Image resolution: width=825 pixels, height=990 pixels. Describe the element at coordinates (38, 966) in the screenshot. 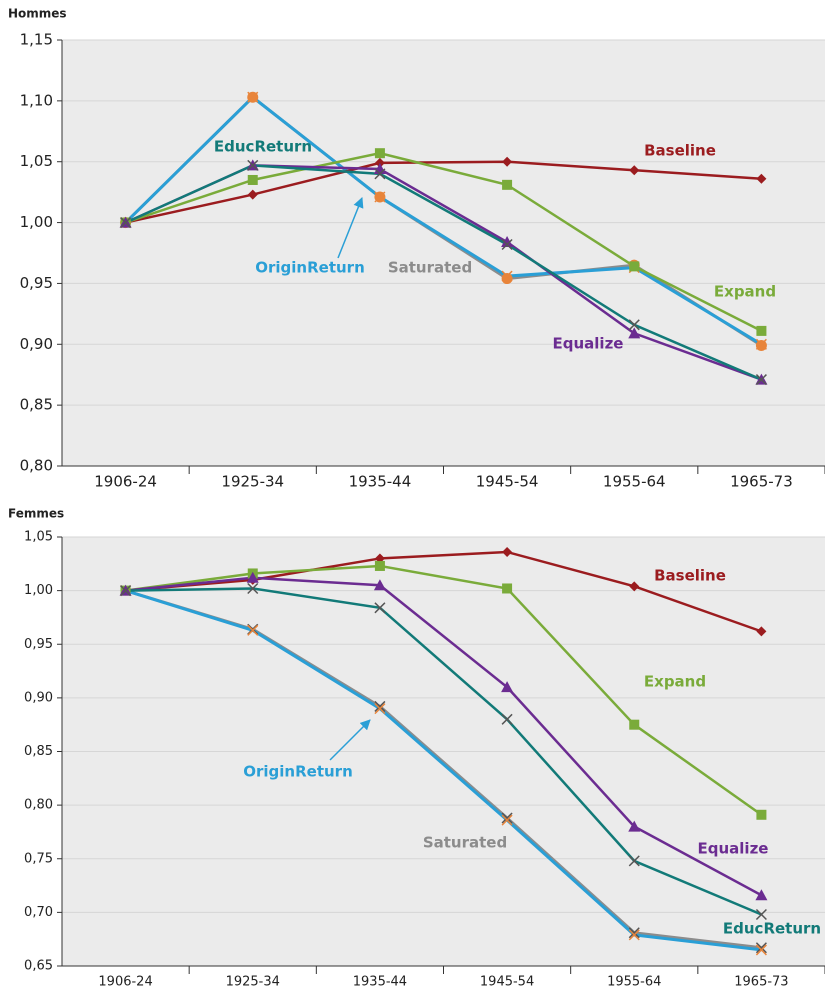

I see `y-tick-label: 0,65` at that location.